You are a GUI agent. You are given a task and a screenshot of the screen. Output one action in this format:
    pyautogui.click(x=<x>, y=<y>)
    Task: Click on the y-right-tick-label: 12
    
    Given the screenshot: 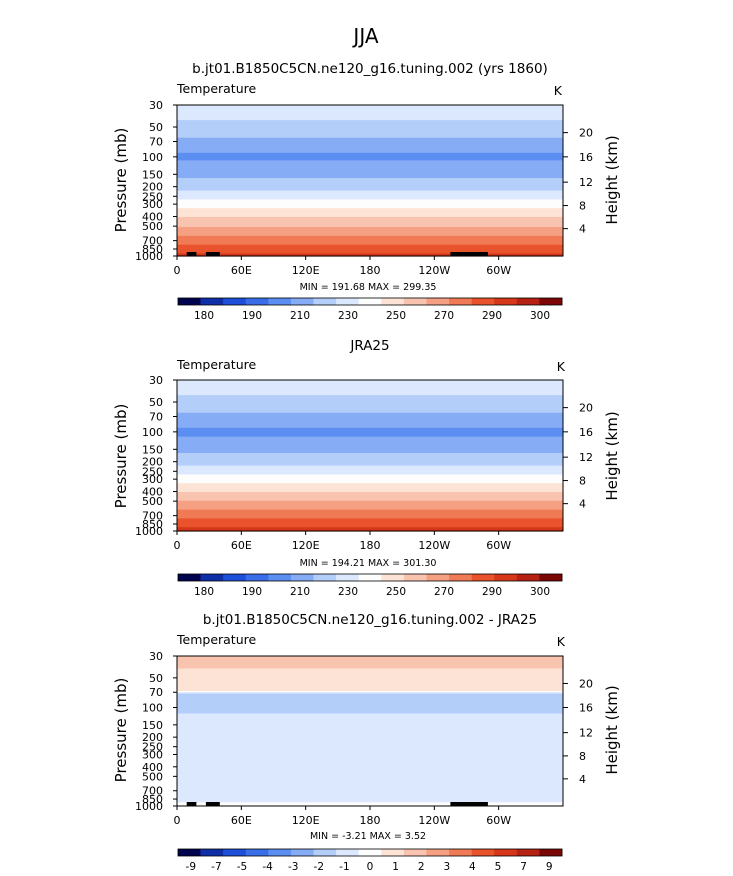 What is the action you would take?
    pyautogui.click(x=586, y=733)
    